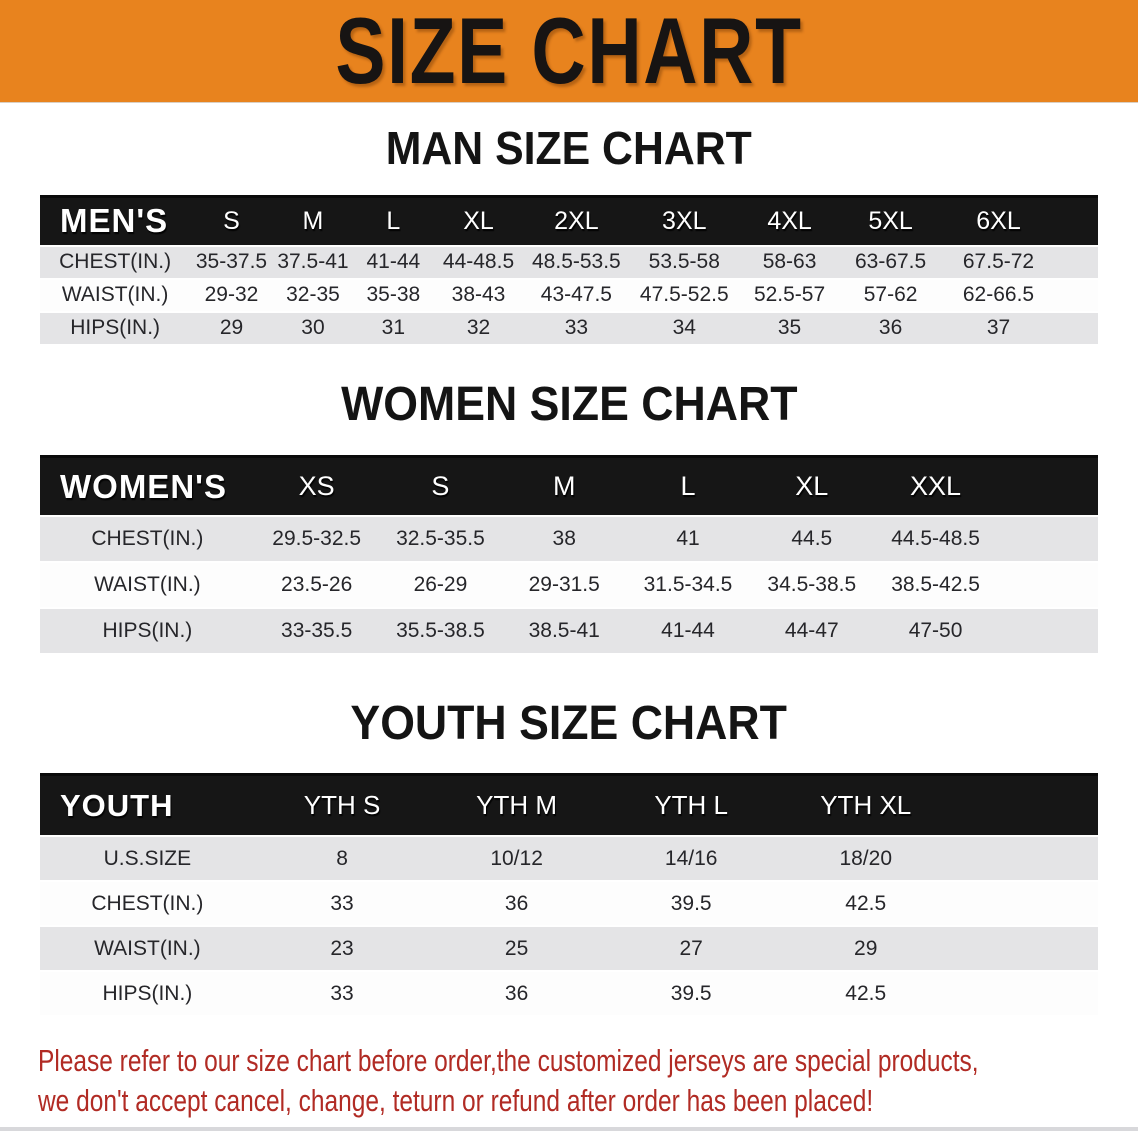  Describe the element at coordinates (866, 804) in the screenshot. I see `youth-size-col-header: YTH XL` at that location.